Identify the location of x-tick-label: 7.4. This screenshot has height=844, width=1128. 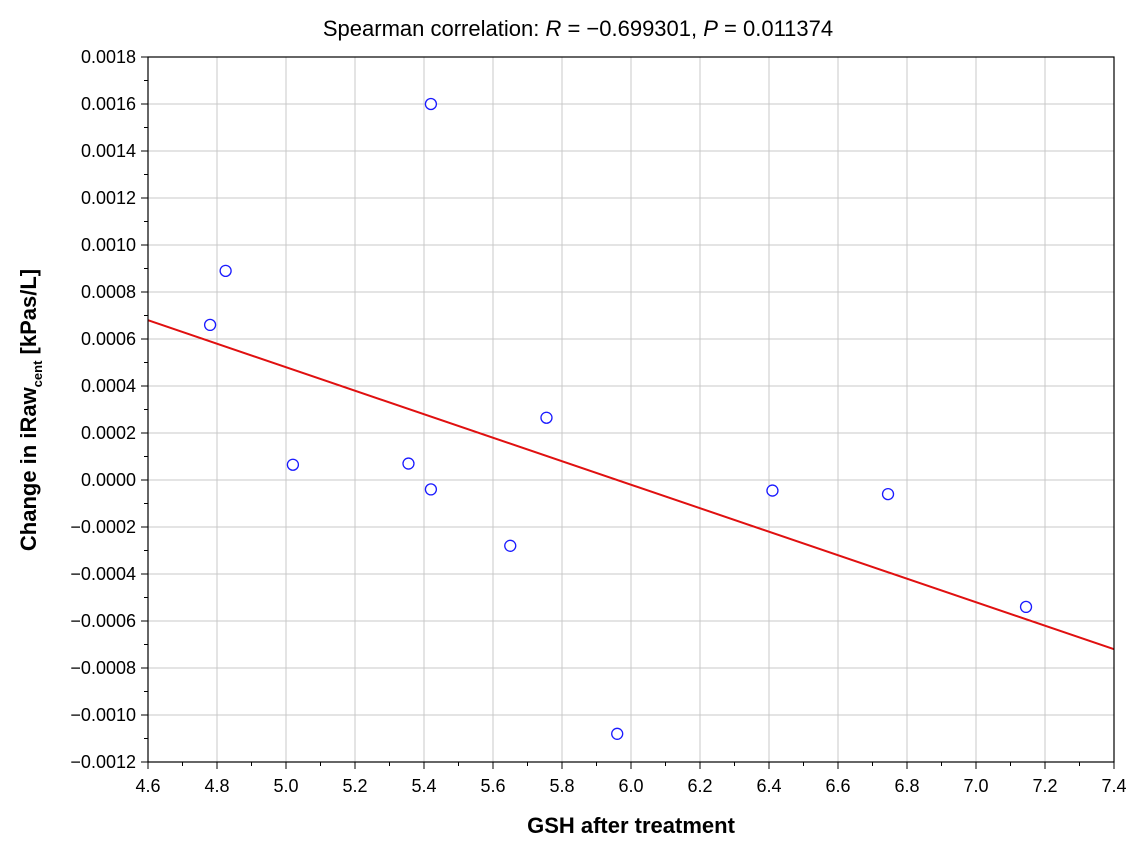
(1113, 786).